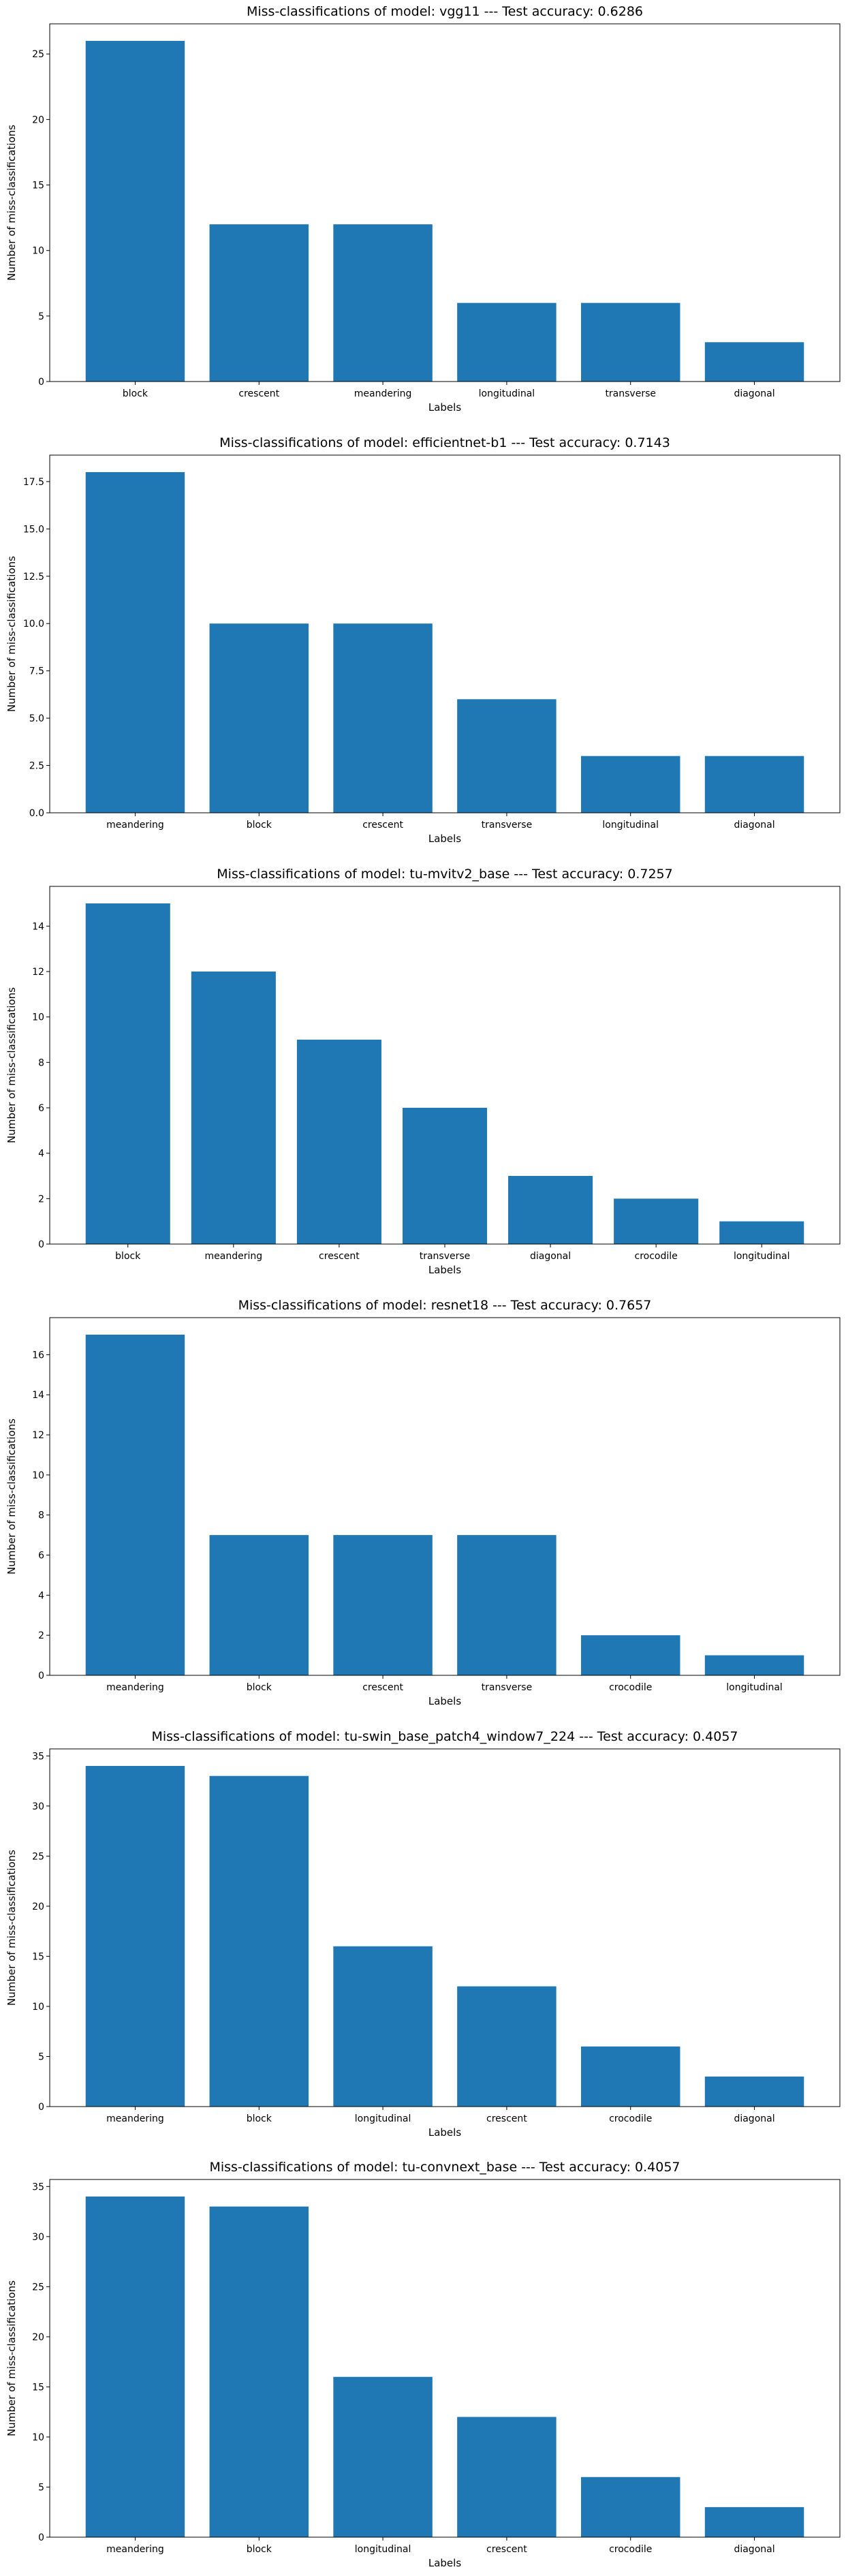 This screenshot has width=846, height=2576. Describe the element at coordinates (38, 1756) in the screenshot. I see `y-tick-label: 35` at that location.